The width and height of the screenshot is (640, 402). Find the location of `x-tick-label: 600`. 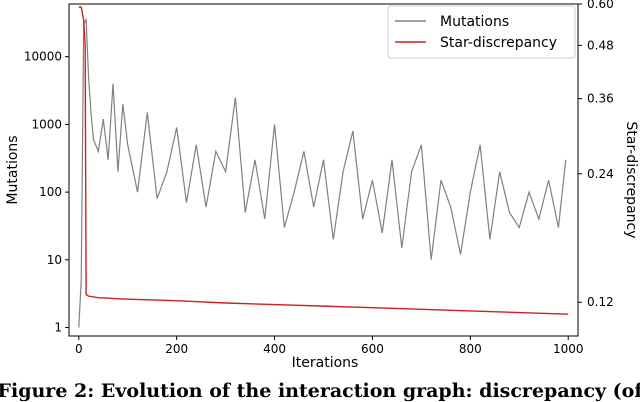

x-tick-label: 600 is located at coordinates (372, 349).